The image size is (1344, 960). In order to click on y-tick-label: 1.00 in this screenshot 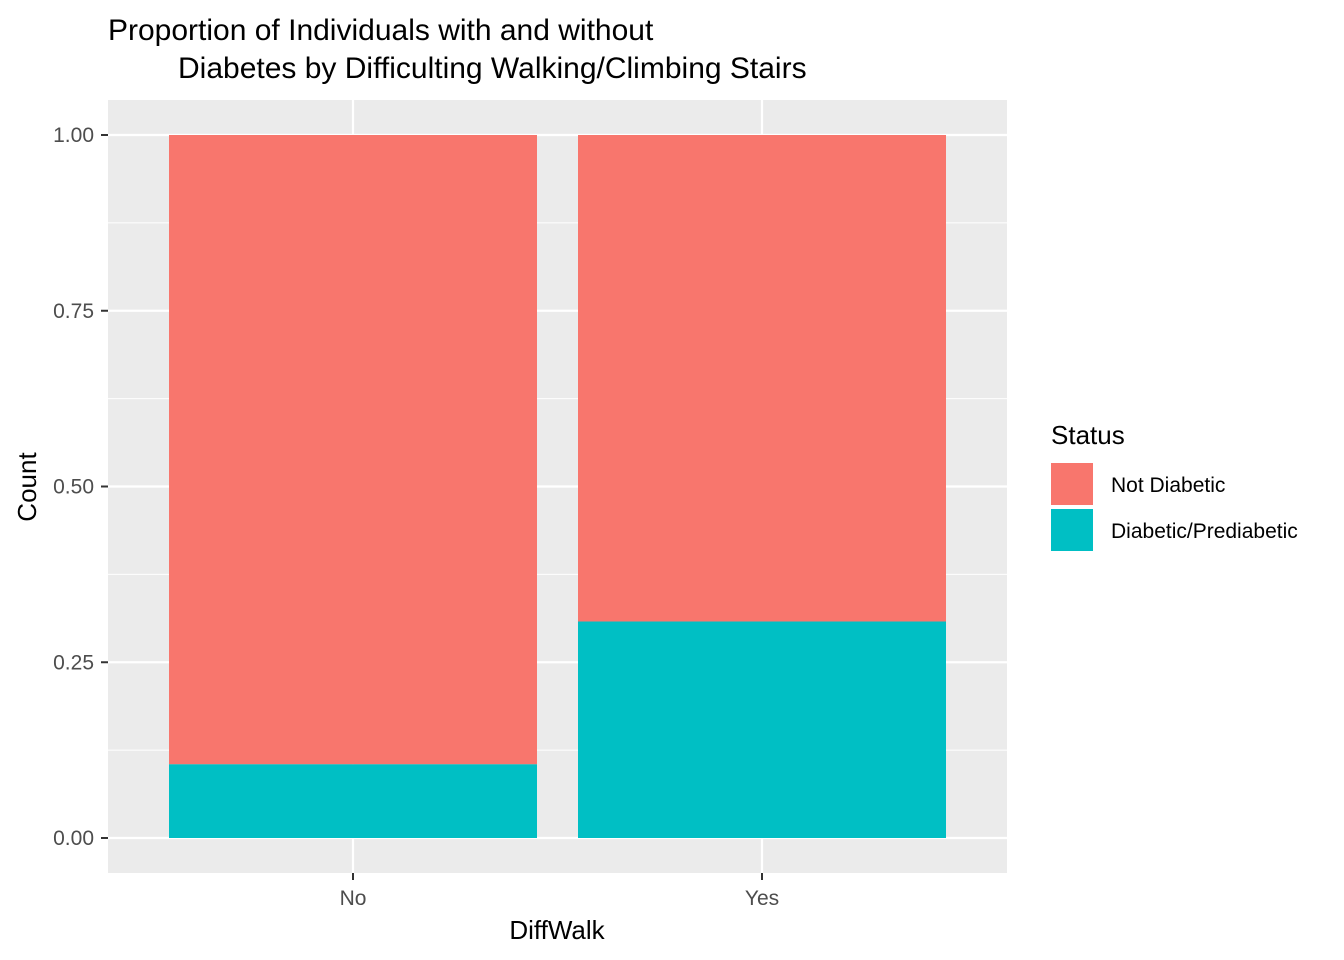, I will do `click(73, 135)`.